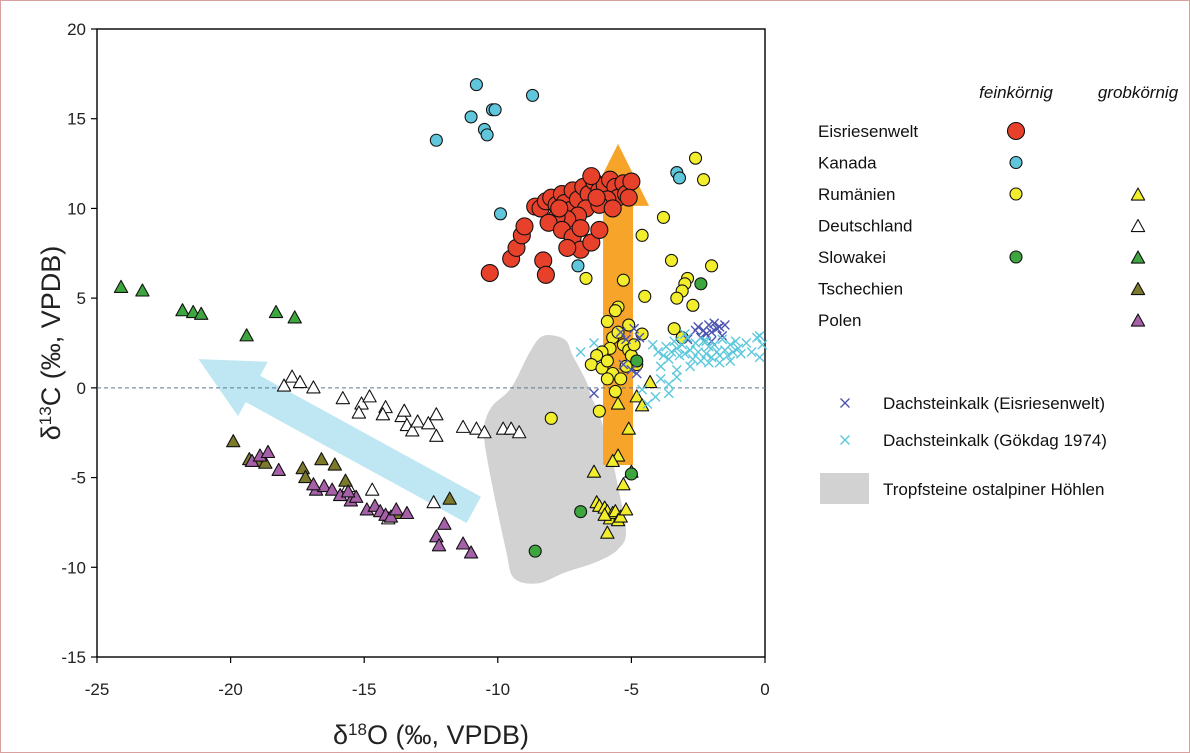 Image resolution: width=1190 pixels, height=753 pixels. Describe the element at coordinates (631, 689) in the screenshot. I see `x-tick-label: -5` at that location.